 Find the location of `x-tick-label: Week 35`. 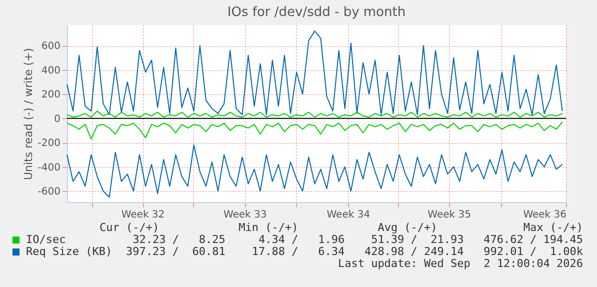

x-tick-label: Week 35 is located at coordinates (449, 215).